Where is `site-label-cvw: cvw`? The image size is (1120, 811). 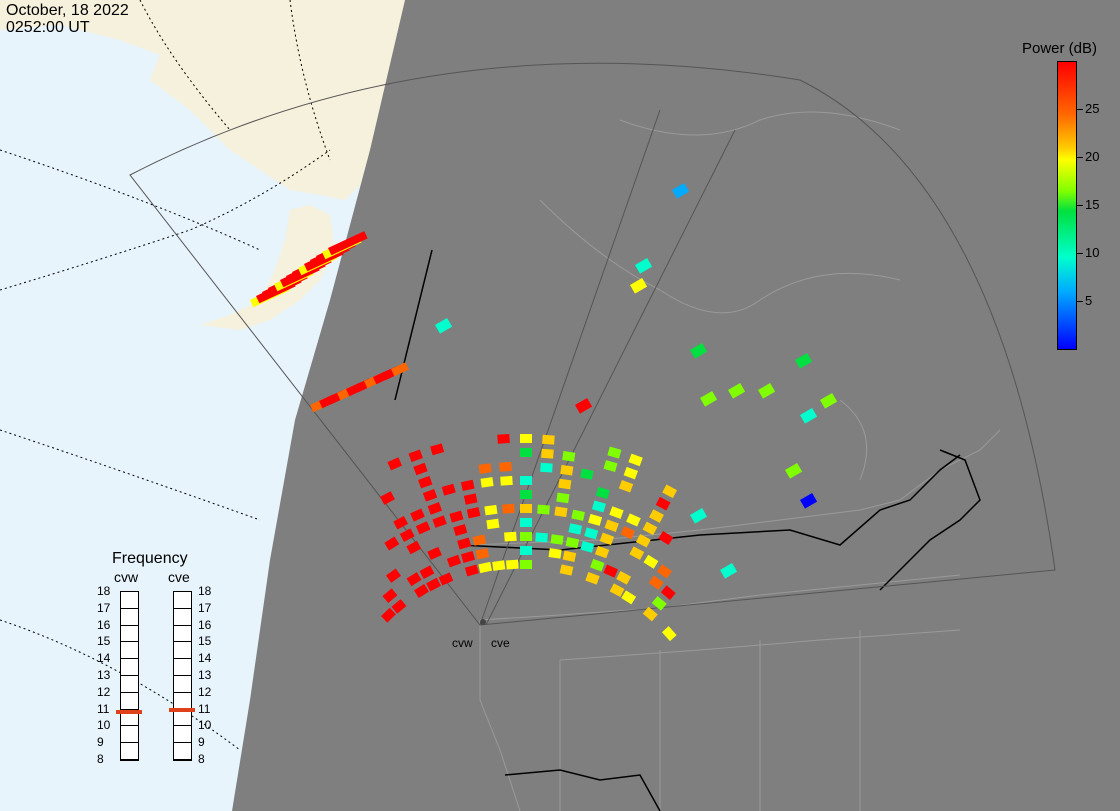
site-label-cvw: cvw is located at coordinates (462, 643).